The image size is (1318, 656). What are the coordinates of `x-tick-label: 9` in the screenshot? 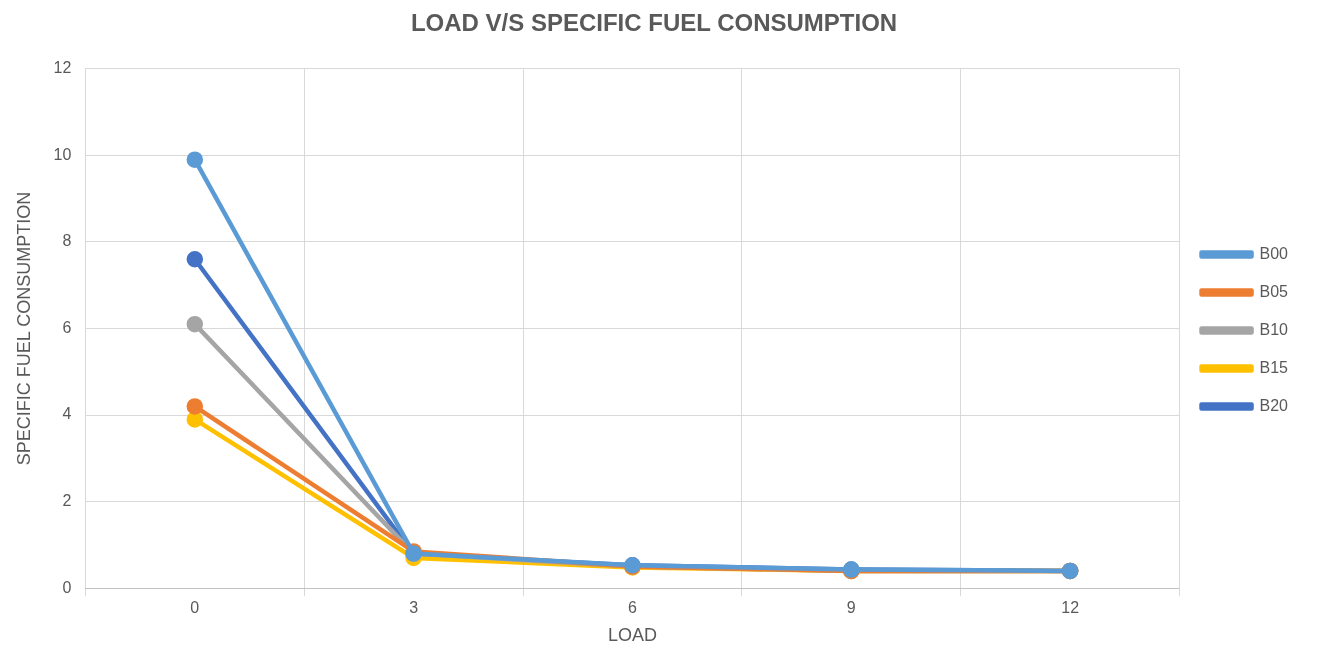 It's located at (851, 608).